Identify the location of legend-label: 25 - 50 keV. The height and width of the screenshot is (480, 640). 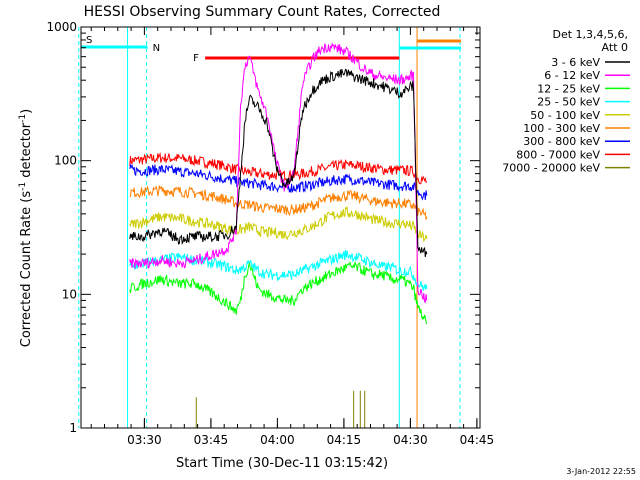
(568, 102).